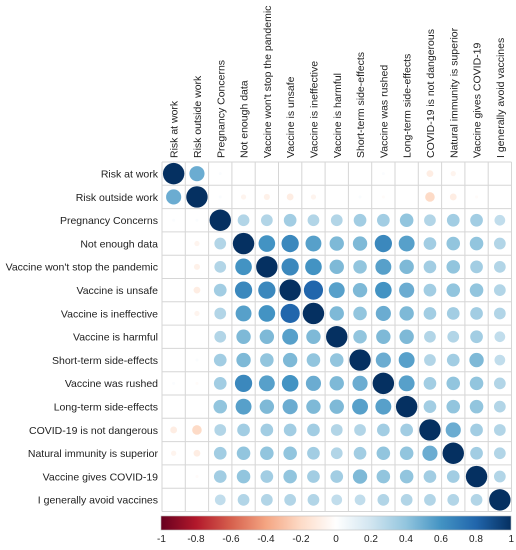 This screenshot has width=516, height=550. Describe the element at coordinates (197, 453) in the screenshot. I see `corr-circle-natural-immunity-is-superior-x-risk-outside-work` at that location.